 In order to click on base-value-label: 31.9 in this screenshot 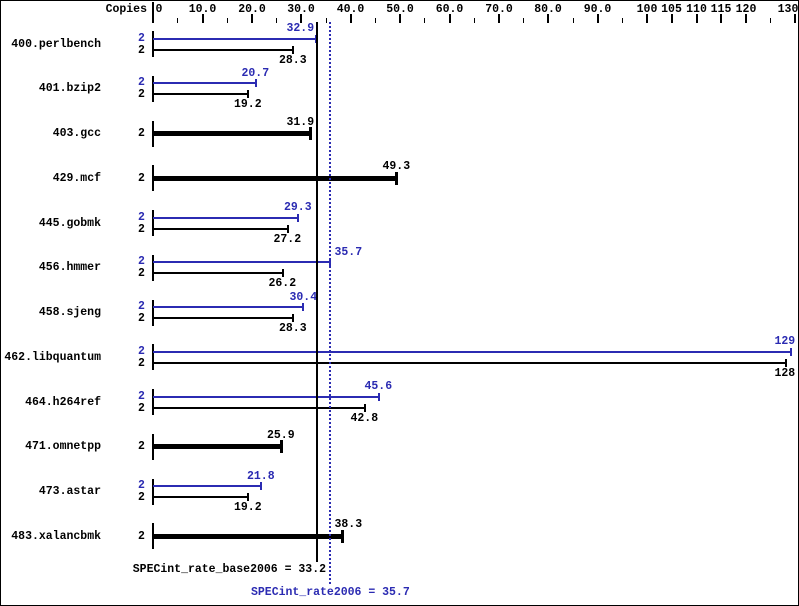, I will do `click(300, 122)`.